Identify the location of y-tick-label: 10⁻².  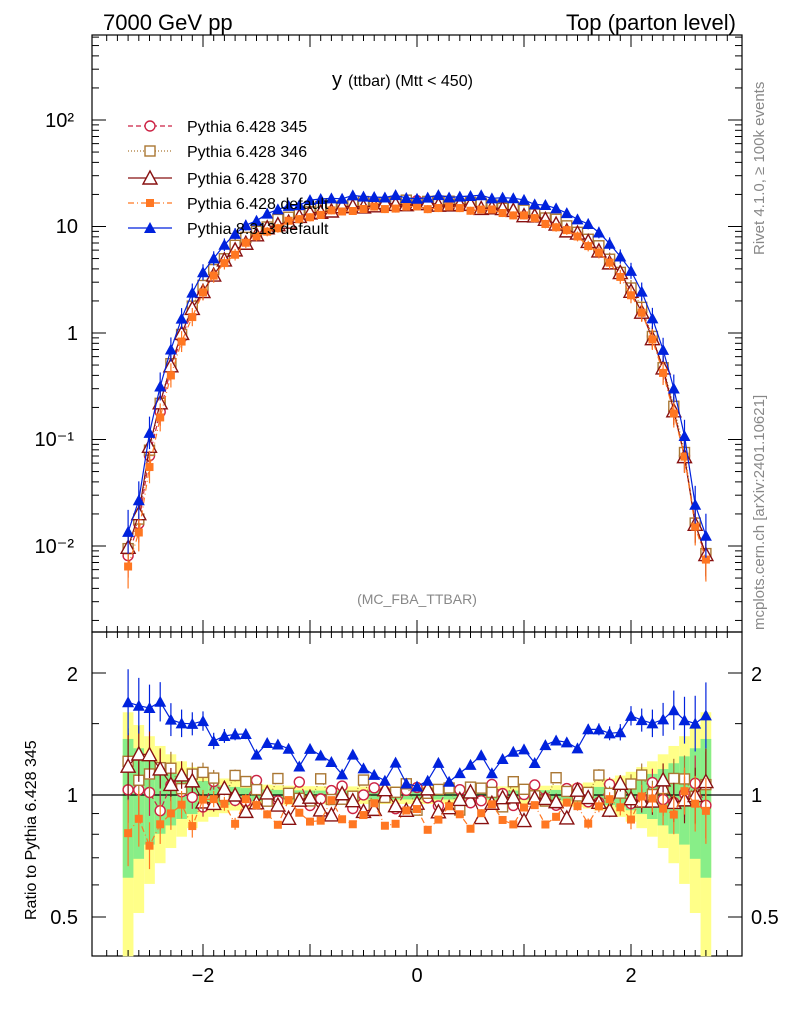
(55, 547).